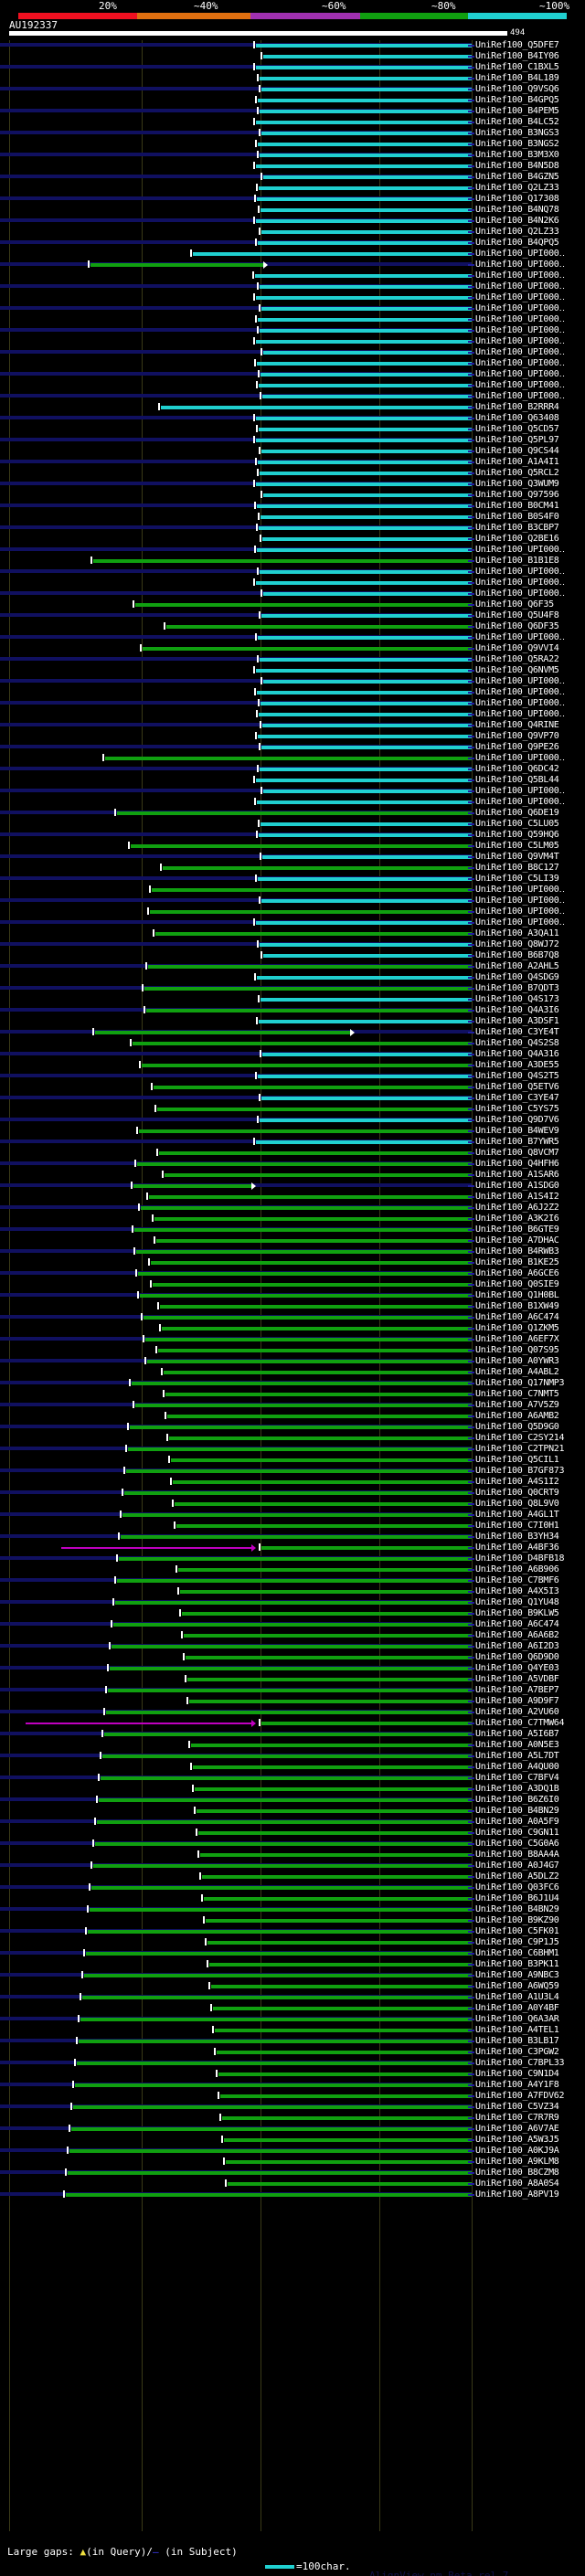 The width and height of the screenshot is (585, 2576). I want to click on hit-row: UniRef100_Q4YE03, so click(293, 1668).